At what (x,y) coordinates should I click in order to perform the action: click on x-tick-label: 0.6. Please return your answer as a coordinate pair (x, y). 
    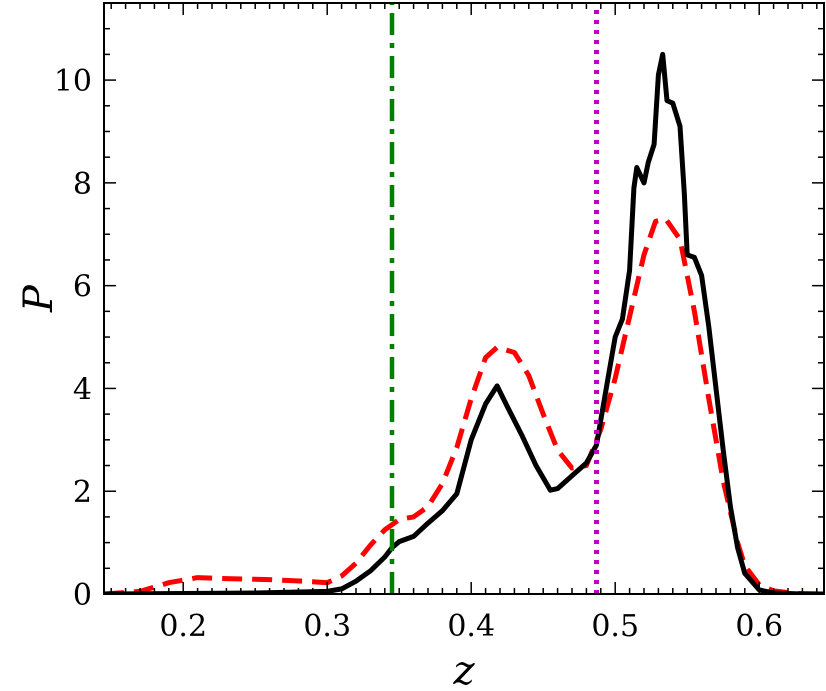
    Looking at the image, I should click on (759, 626).